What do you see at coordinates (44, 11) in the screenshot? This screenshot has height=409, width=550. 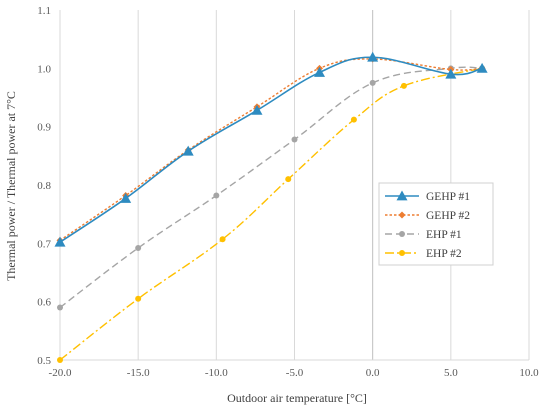 I see `y-tick-label: 1.1` at bounding box center [44, 11].